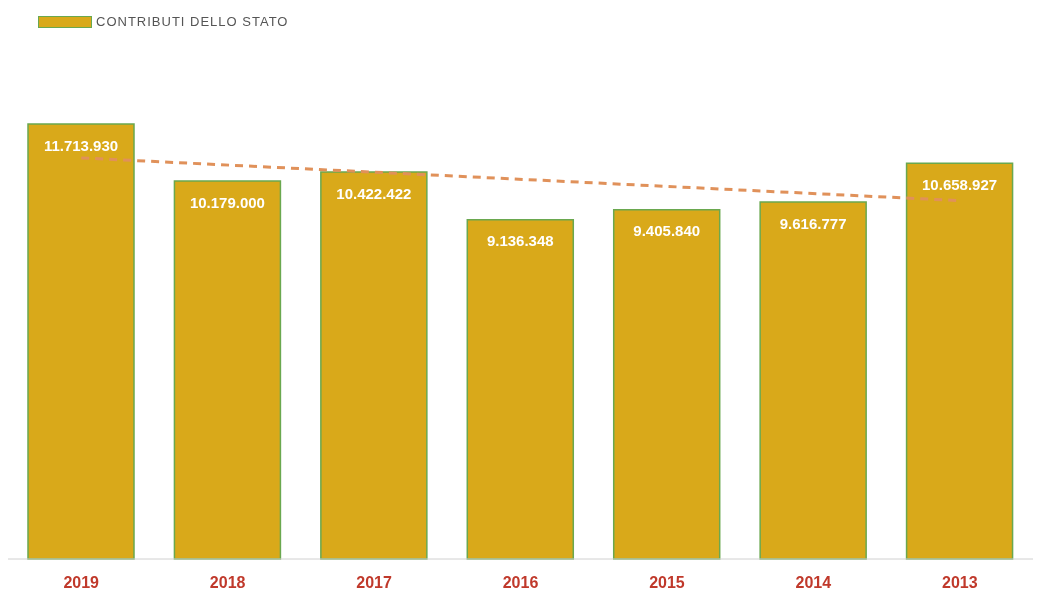  Describe the element at coordinates (959, 583) in the screenshot. I see `x-tick-label: 2013` at that location.